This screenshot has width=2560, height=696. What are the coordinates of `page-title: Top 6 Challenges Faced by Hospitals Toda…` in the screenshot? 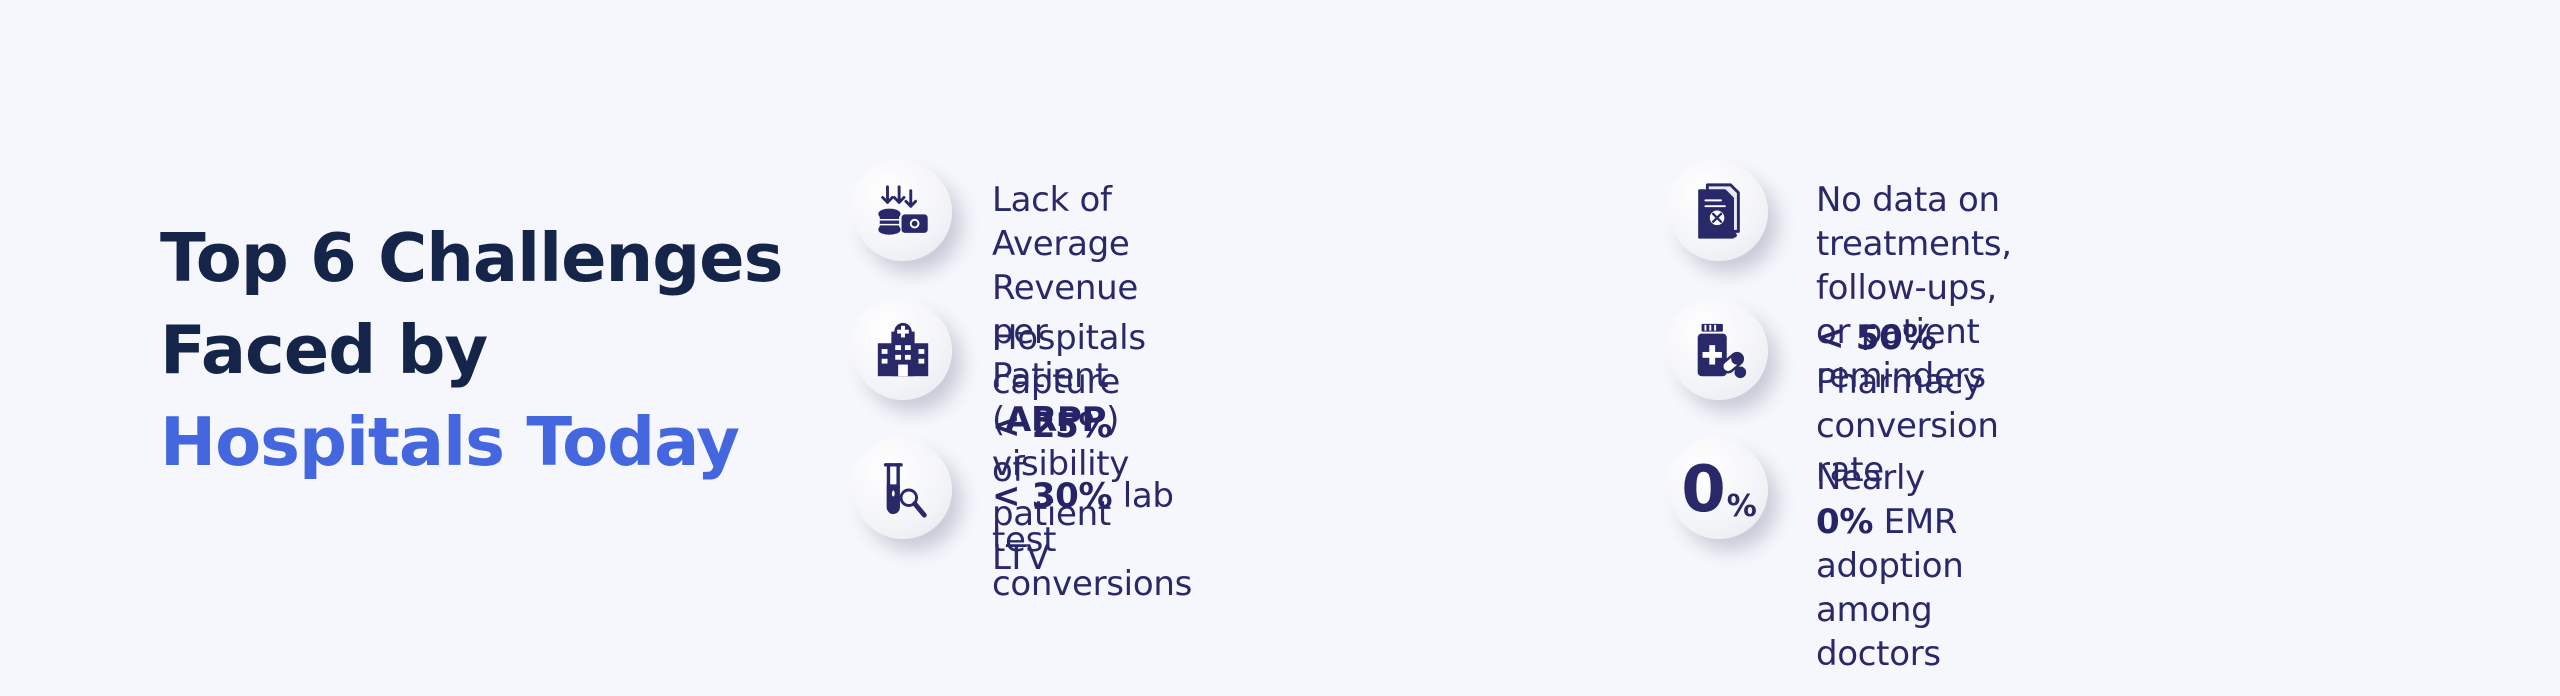 It's located at (471, 350).